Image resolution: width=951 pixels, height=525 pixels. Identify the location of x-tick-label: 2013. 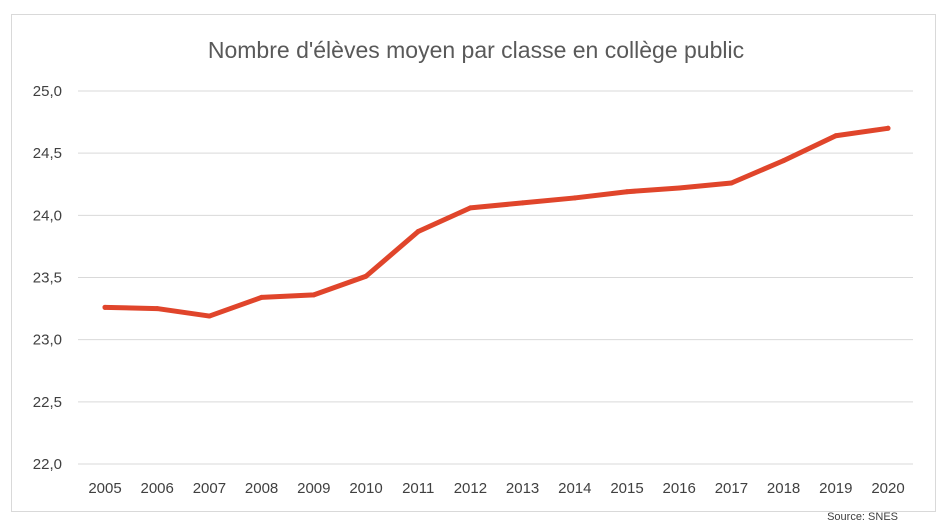
(522, 488).